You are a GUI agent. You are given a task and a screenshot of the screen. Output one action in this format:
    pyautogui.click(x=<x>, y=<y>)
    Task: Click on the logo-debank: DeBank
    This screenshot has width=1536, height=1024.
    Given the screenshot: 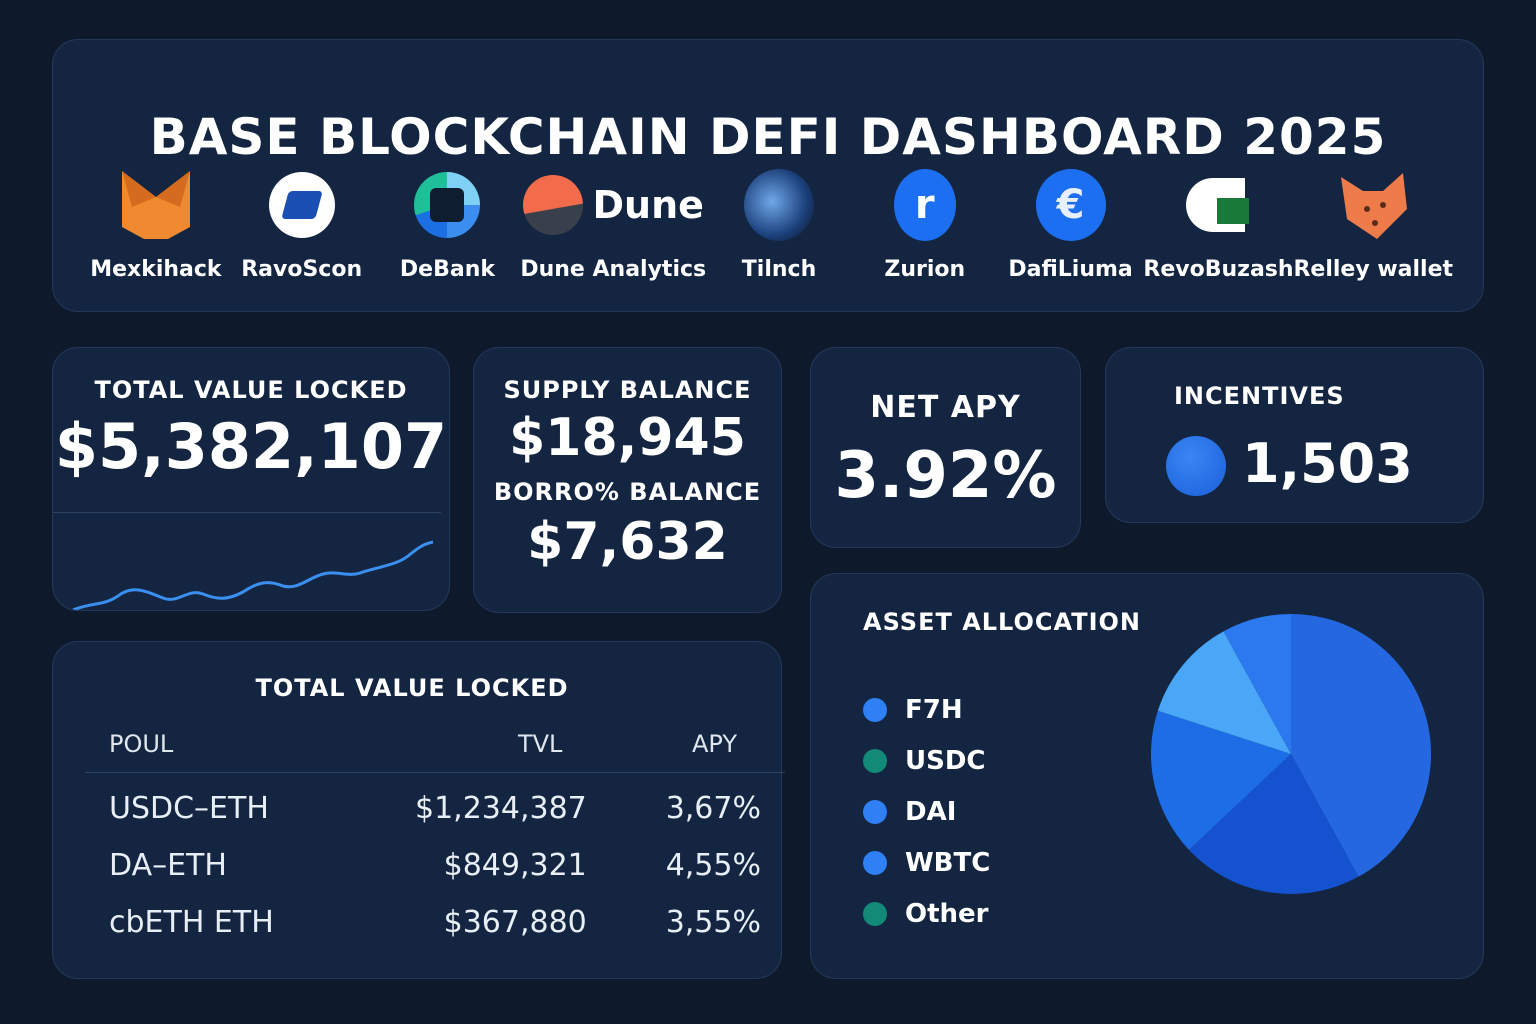 What is the action you would take?
    pyautogui.click(x=448, y=223)
    